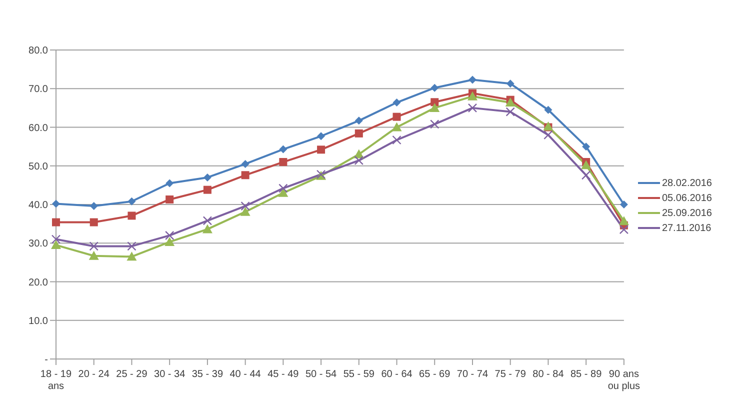 Image resolution: width=730 pixels, height=411 pixels. What do you see at coordinates (38, 128) in the screenshot?
I see `y-tick-label: 60.0` at bounding box center [38, 128].